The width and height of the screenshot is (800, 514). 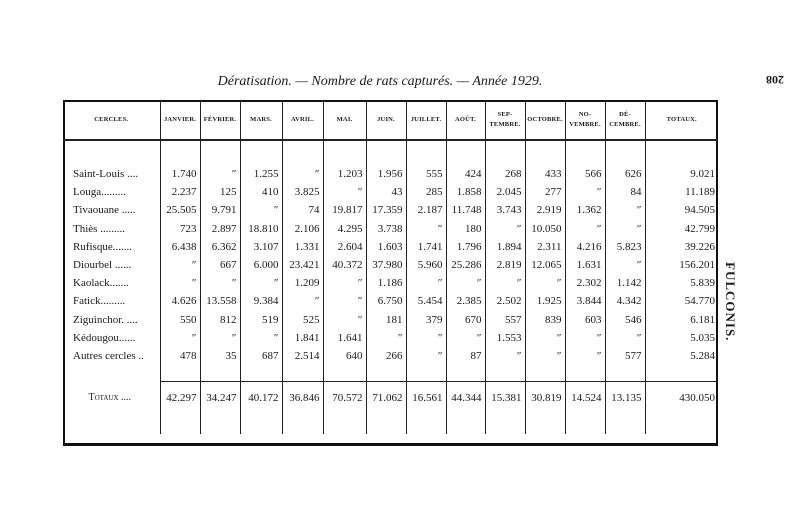 I want to click on cell-value: 9.384, so click(x=260, y=301).